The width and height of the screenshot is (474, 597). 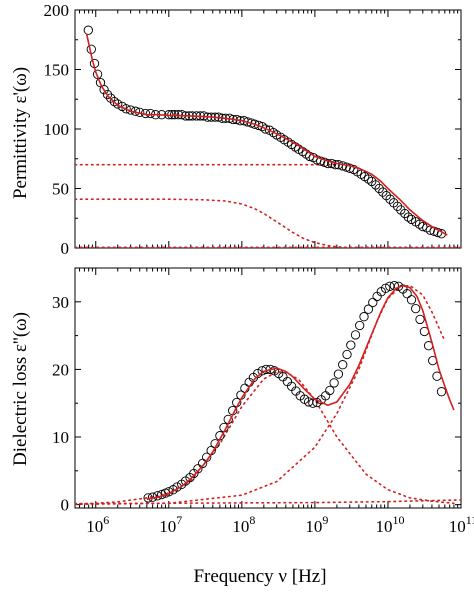 What do you see at coordinates (389, 524) in the screenshot?
I see `x-tick-label: 10¹⁰` at bounding box center [389, 524].